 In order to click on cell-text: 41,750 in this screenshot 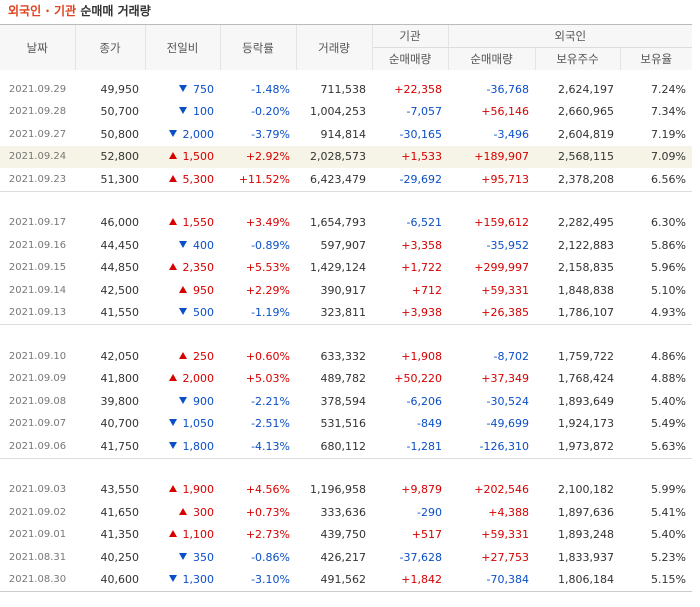, I will do `click(120, 446)`.